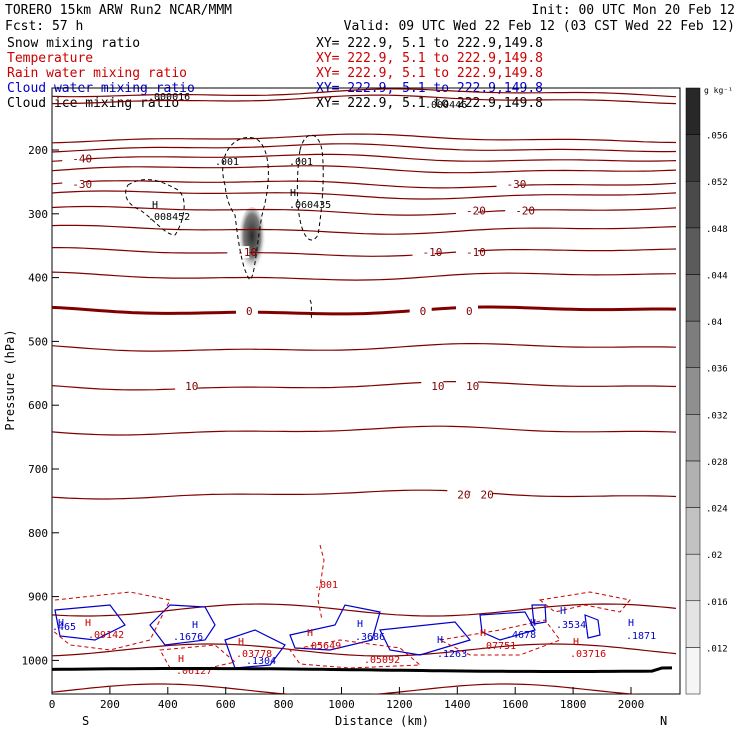 The image size is (740, 740). I want to click on isotherm-label--10-2: -10, so click(476, 252).